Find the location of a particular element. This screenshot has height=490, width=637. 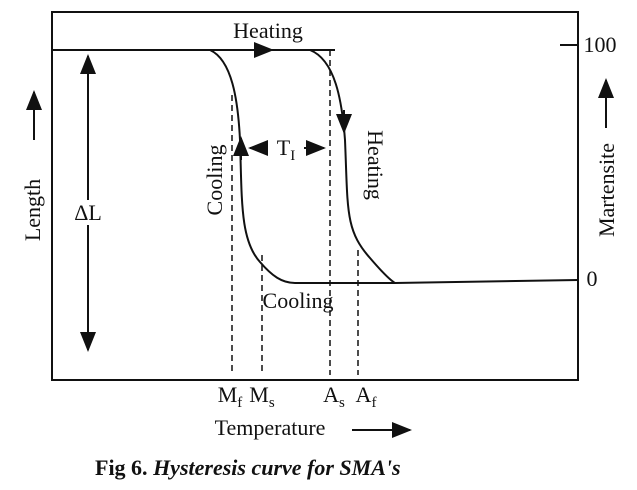

caption-number: Fig 6. is located at coordinates (121, 467).